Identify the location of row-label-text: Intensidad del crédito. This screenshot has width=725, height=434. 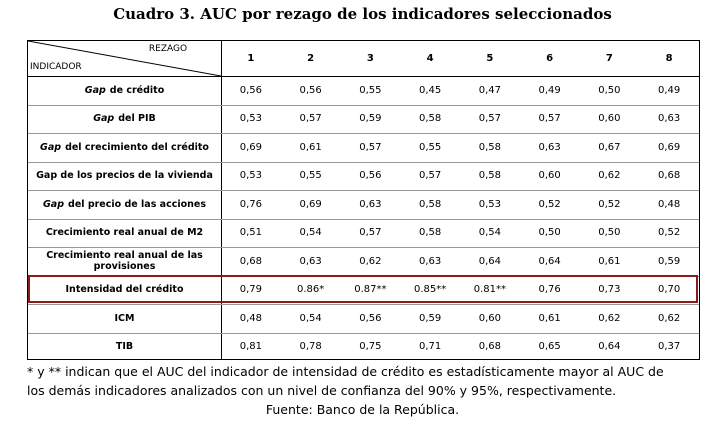
(125, 289).